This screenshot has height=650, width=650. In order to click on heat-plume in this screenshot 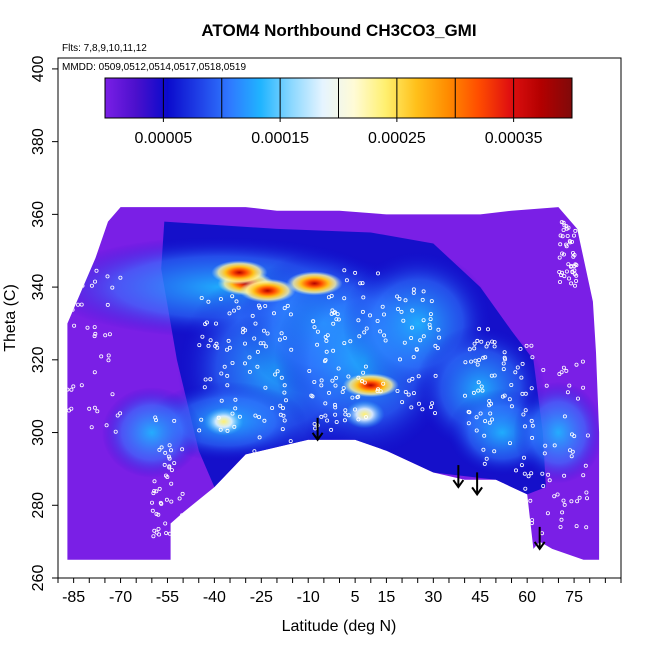, I will do `click(151, 432)`.